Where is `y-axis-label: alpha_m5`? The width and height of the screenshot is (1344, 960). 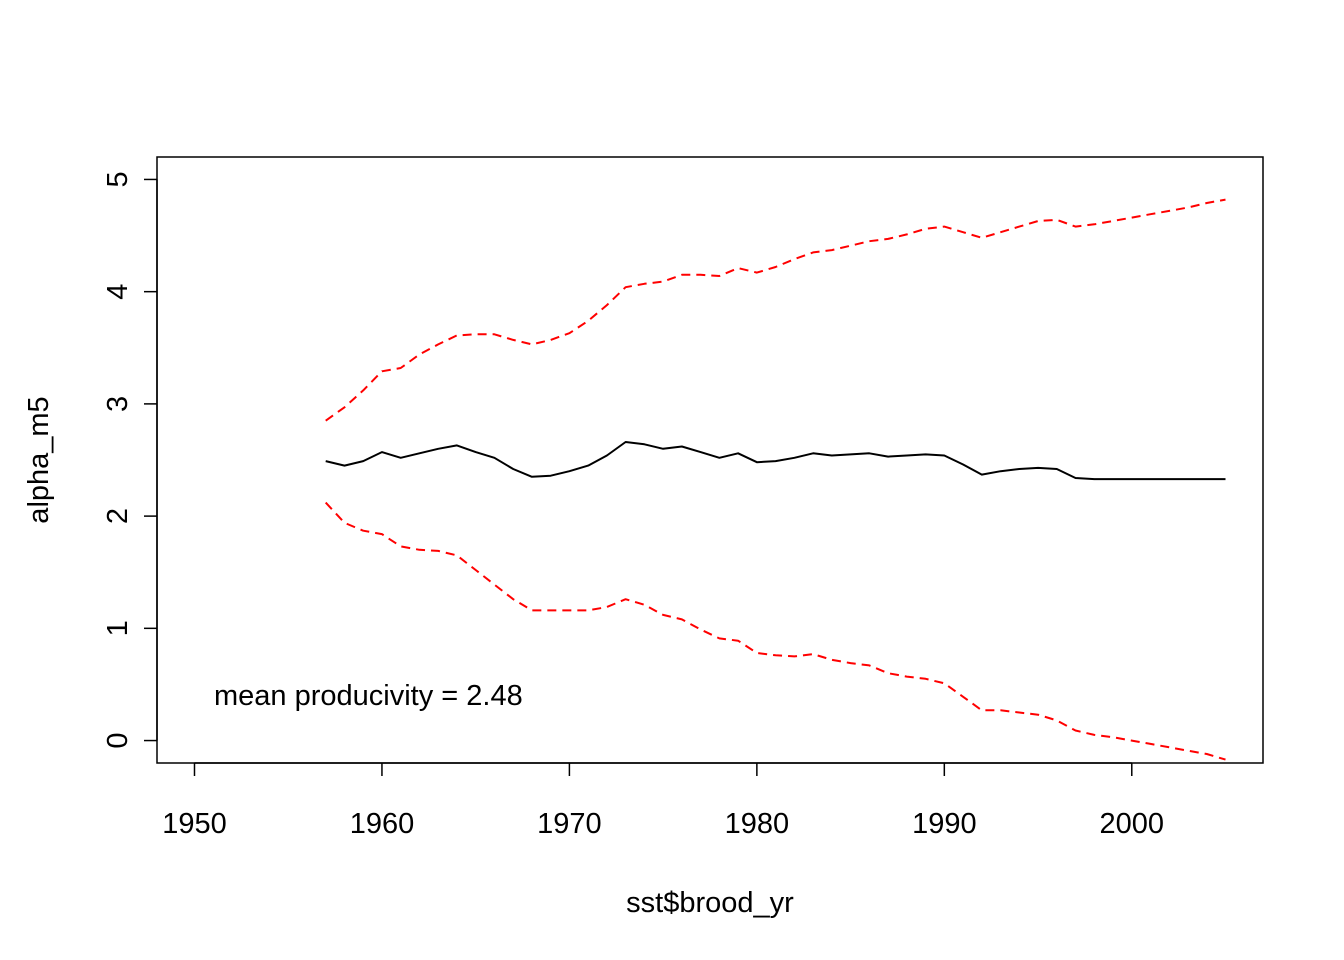
y-axis-label: alpha_m5 is located at coordinates (39, 459).